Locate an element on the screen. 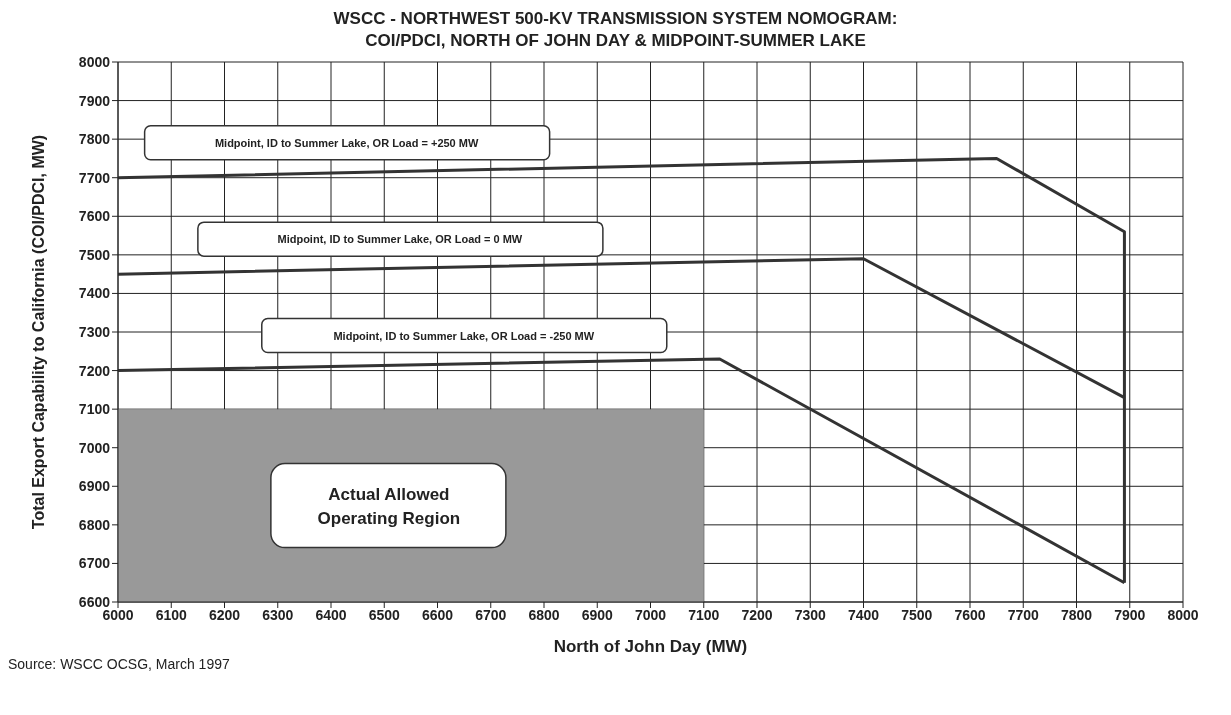 Image resolution: width=1231 pixels, height=715 pixels. y-tick-label: 7400 is located at coordinates (94, 293).